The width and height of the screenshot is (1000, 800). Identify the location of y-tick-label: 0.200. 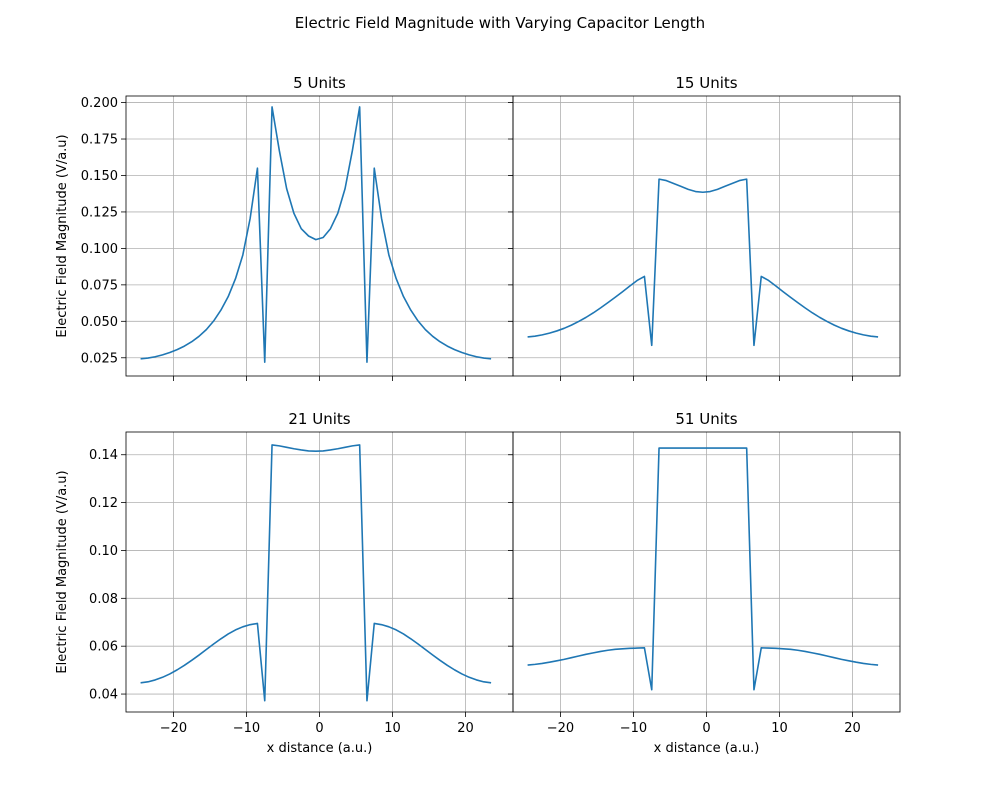
(99, 103).